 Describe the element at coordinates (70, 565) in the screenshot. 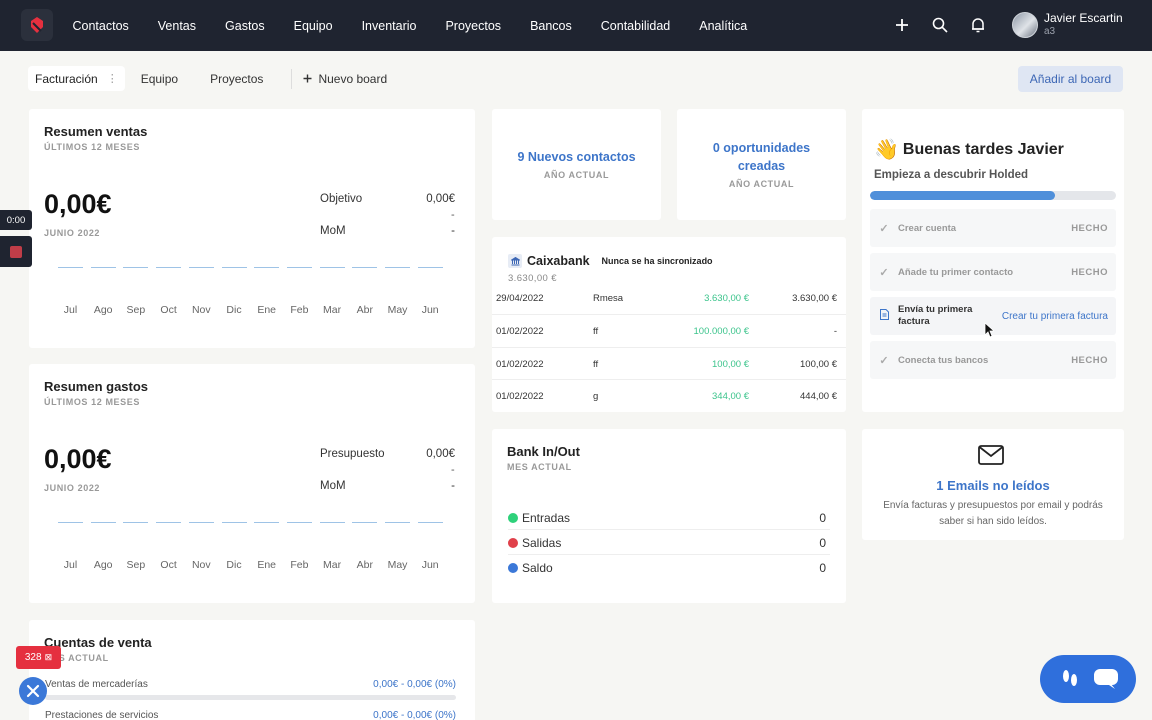

I see `month-label: Jul` at that location.